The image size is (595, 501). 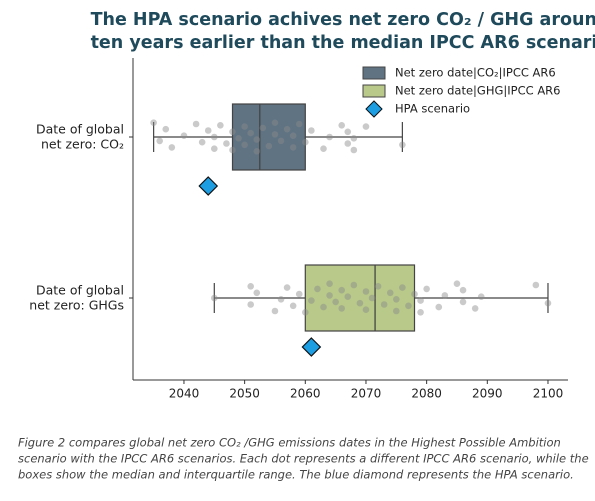 What do you see at coordinates (475, 73) in the screenshot?
I see `legend-label: Net zero date|CO₂|IPCC AR6` at bounding box center [475, 73].